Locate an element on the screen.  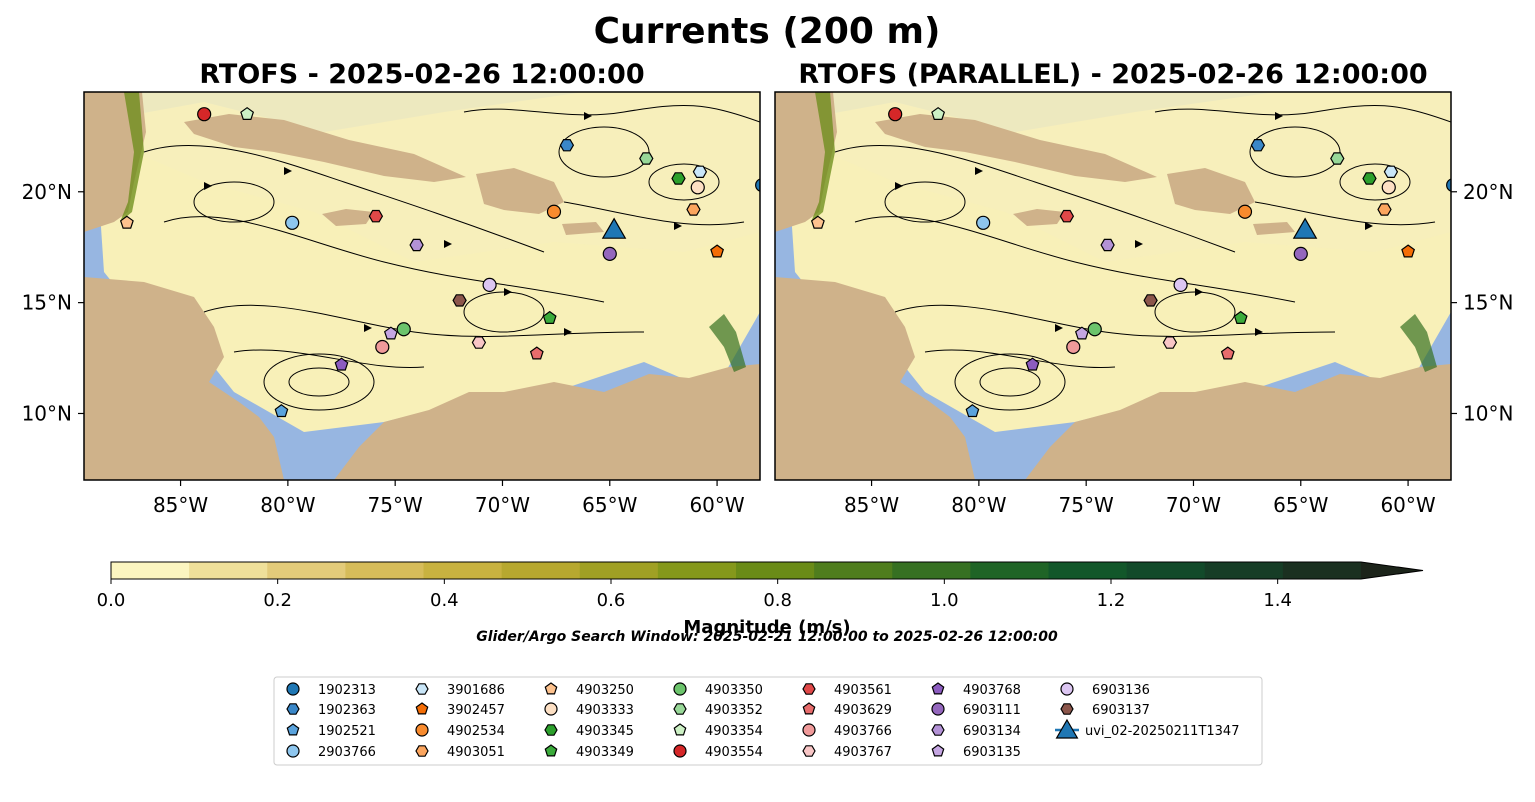
legend-label: 4903768 is located at coordinates (992, 690).